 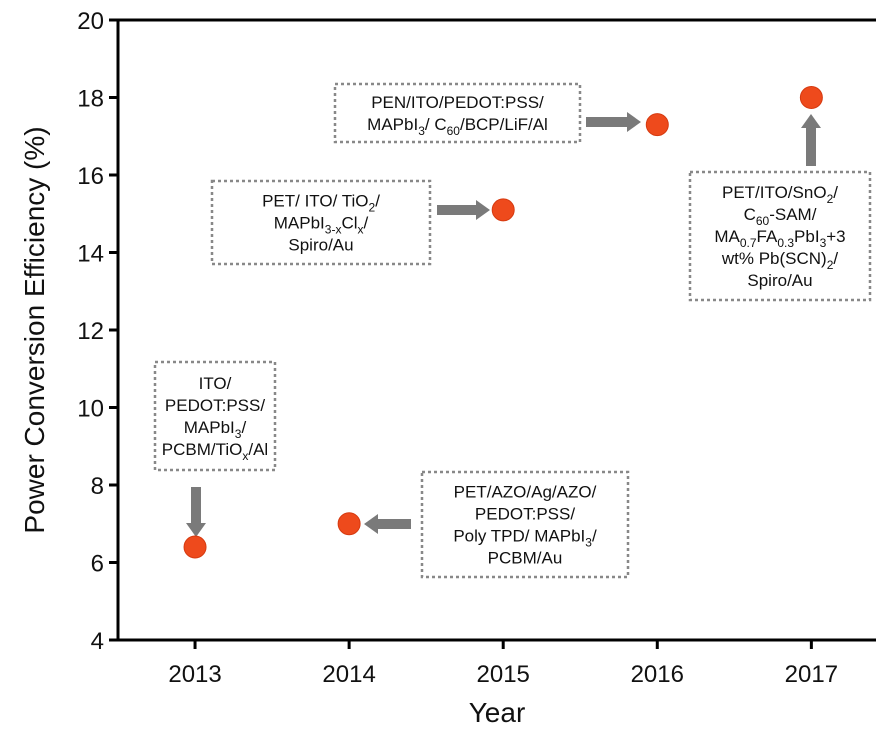 I want to click on annotation-line: PCBM/Au, so click(x=525, y=558).